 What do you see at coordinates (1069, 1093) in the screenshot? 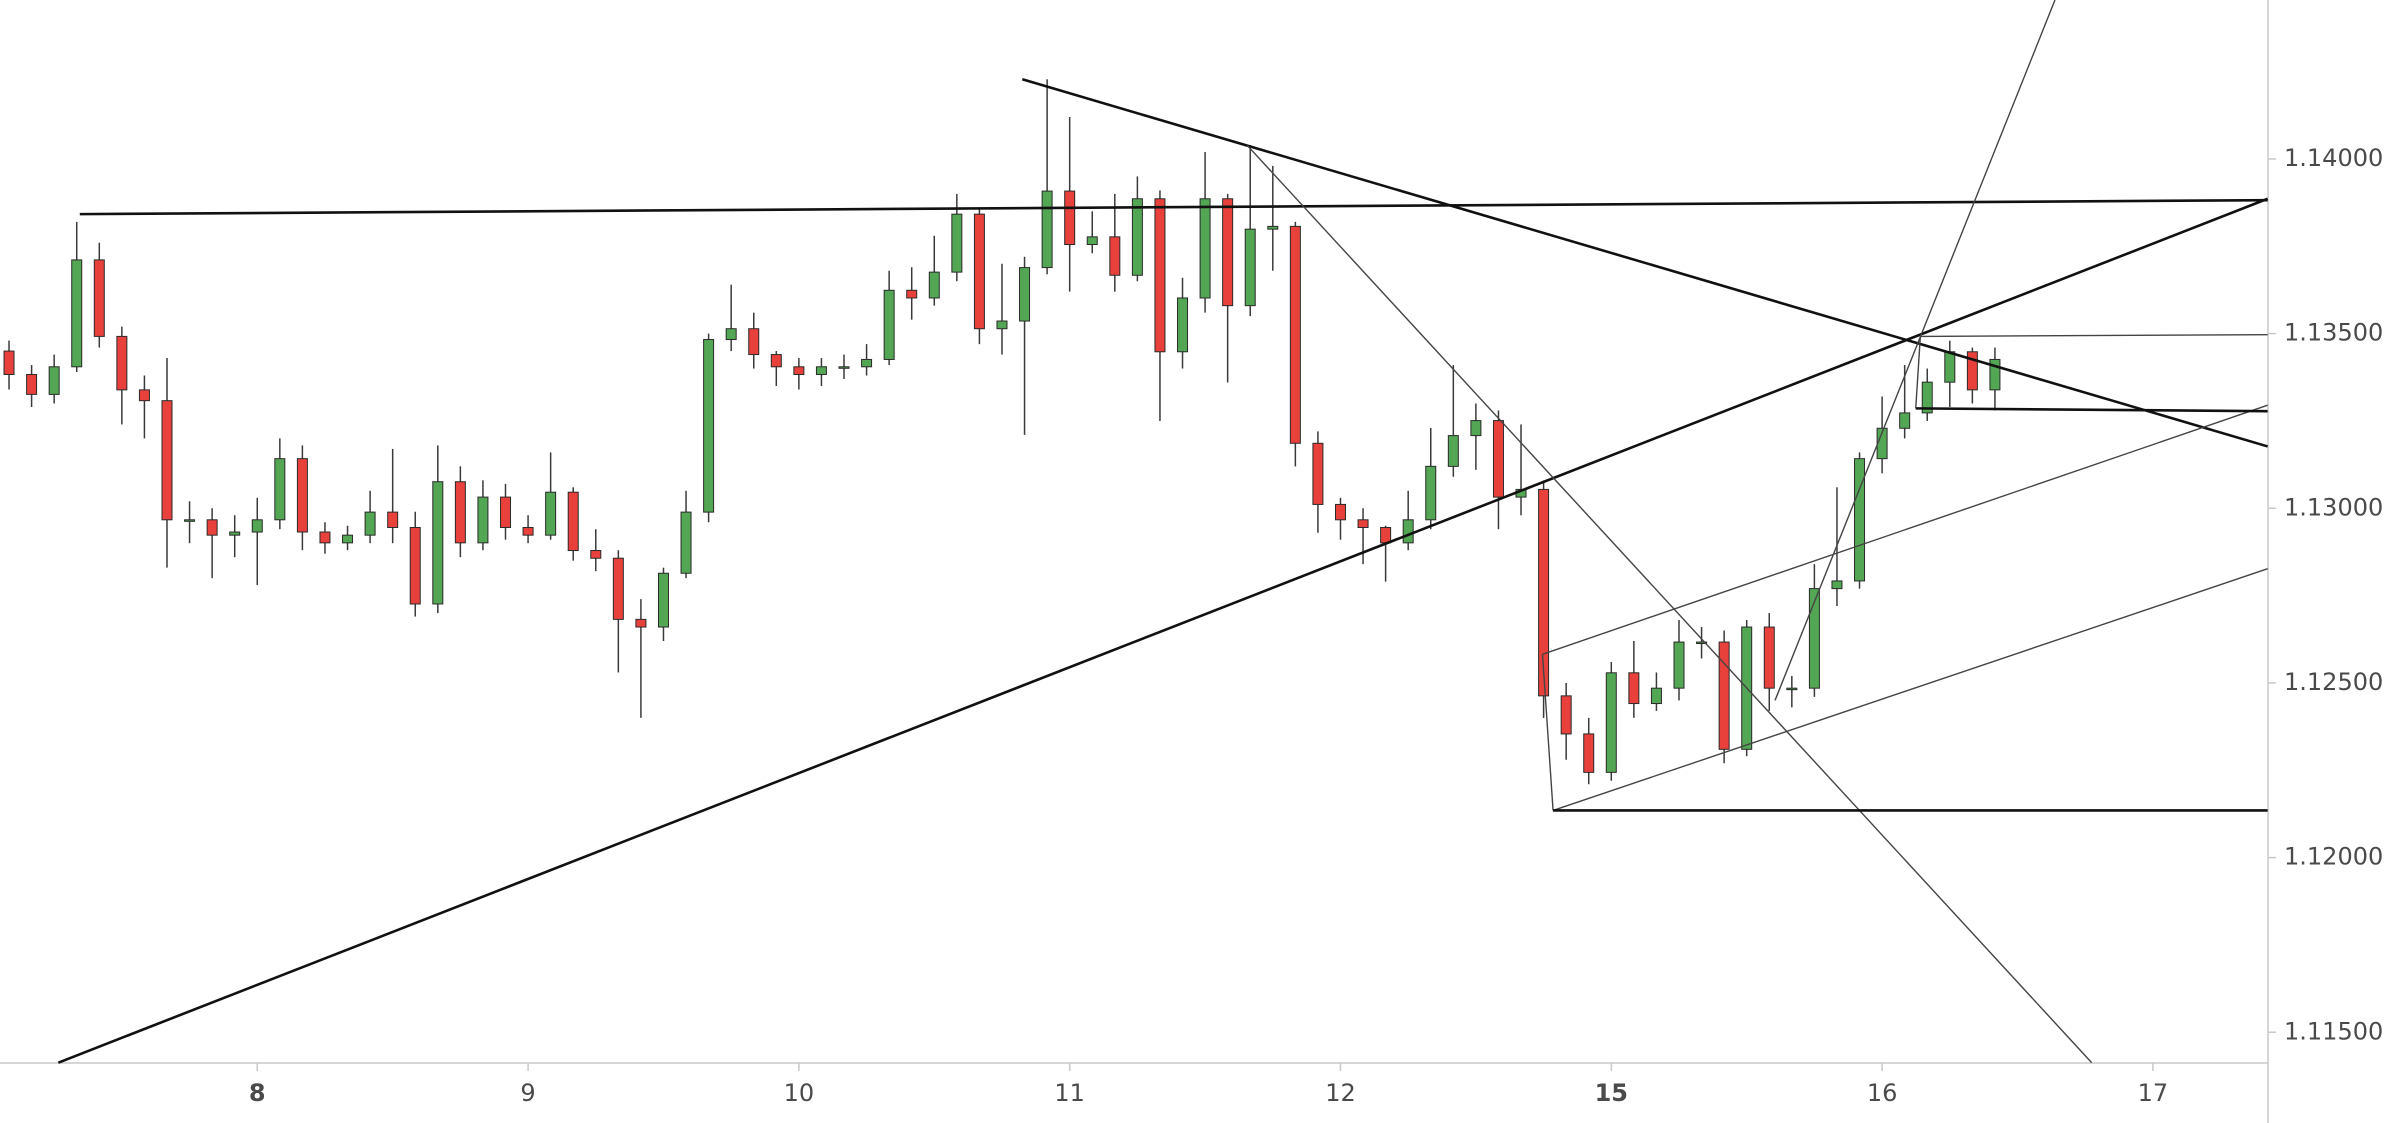
I see `x-tick-label: 11` at bounding box center [1069, 1093].